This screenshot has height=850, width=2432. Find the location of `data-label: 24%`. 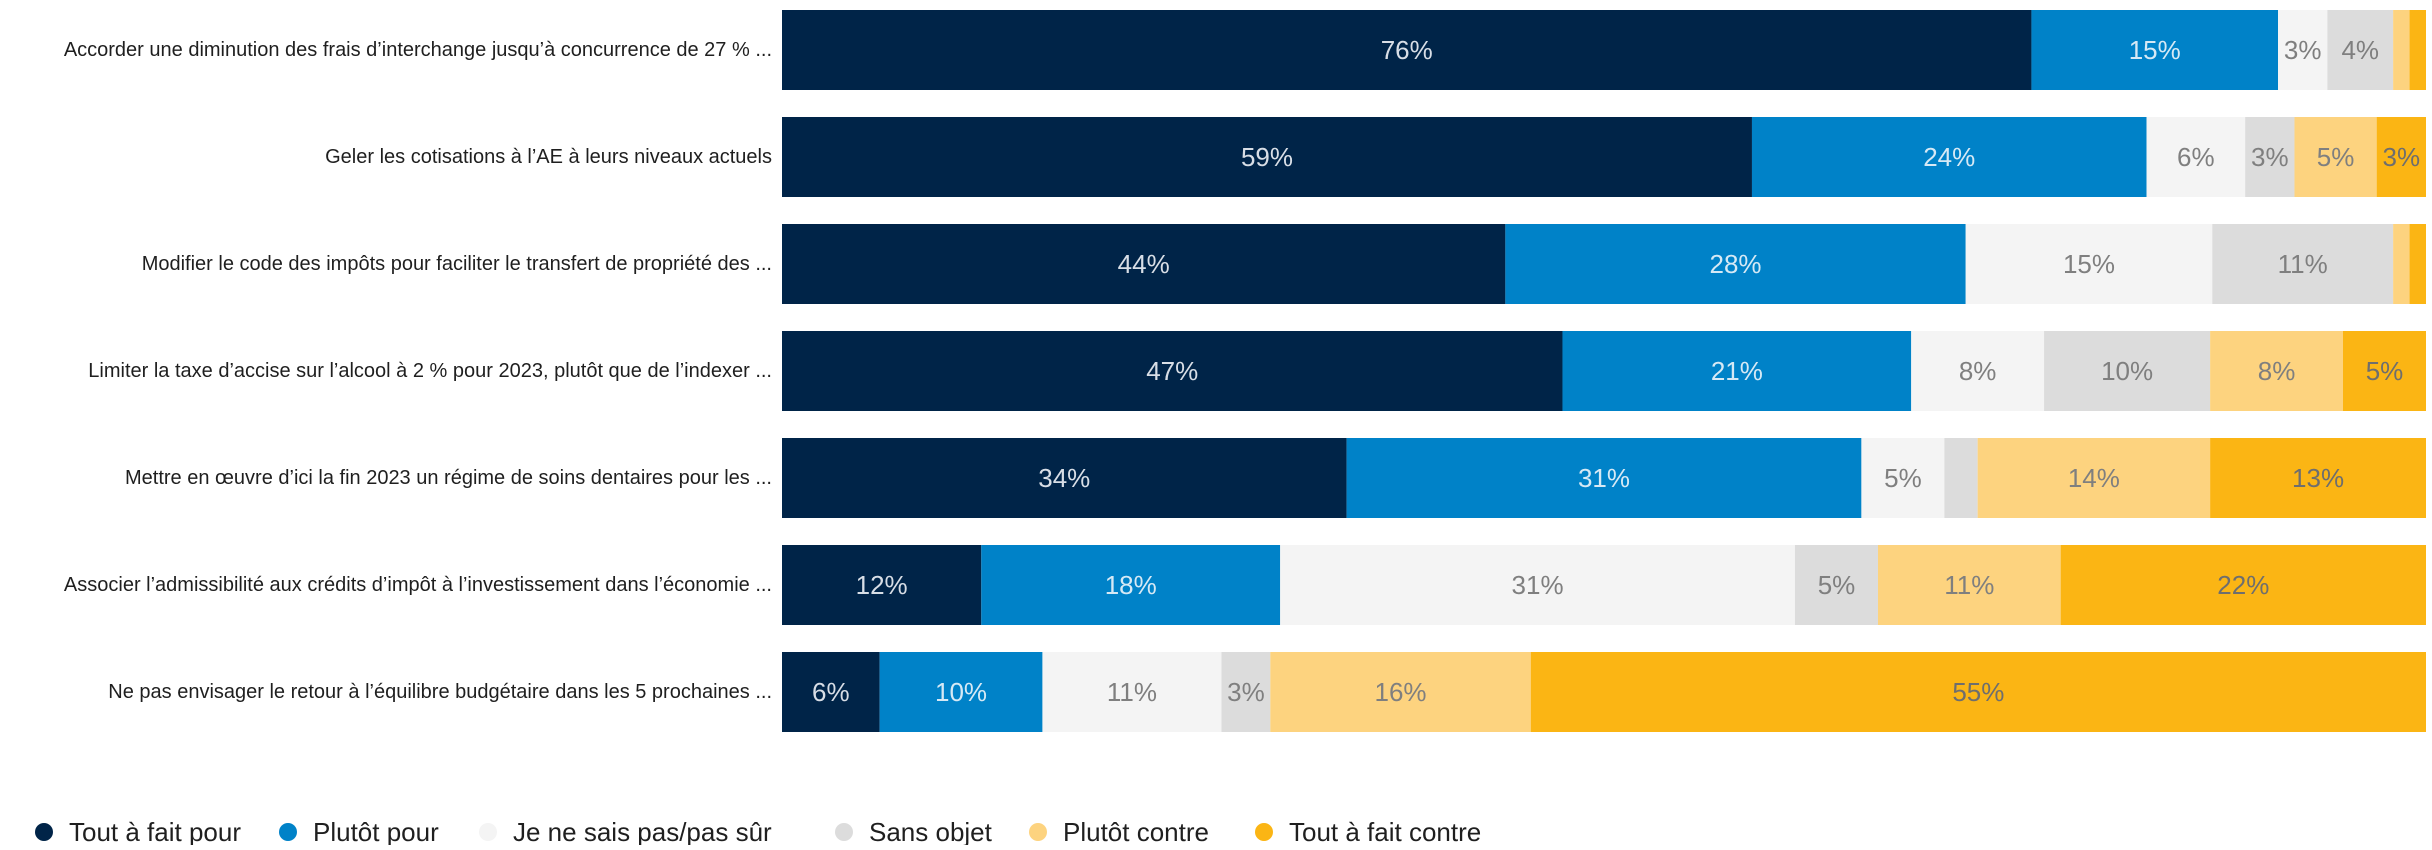

data-label: 24% is located at coordinates (1949, 157).